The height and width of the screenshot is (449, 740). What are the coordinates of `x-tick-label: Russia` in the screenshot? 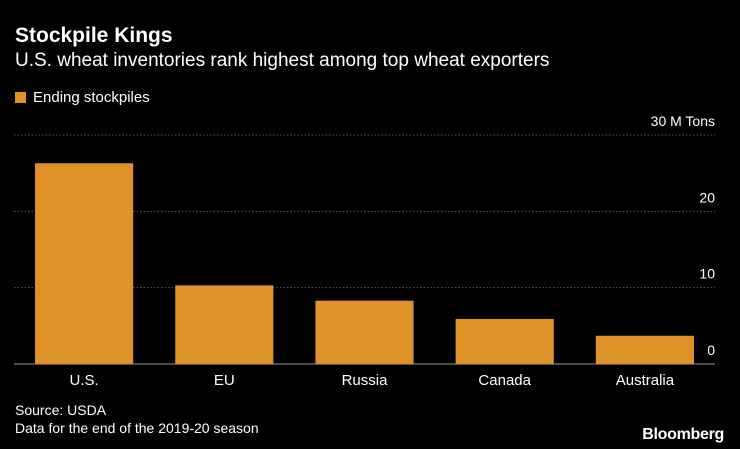 It's located at (365, 380).